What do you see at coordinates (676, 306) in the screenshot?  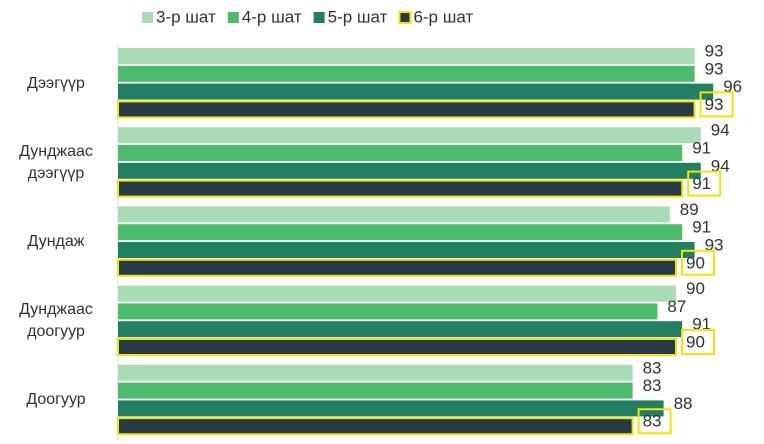 I see `value-label: 87` at bounding box center [676, 306].